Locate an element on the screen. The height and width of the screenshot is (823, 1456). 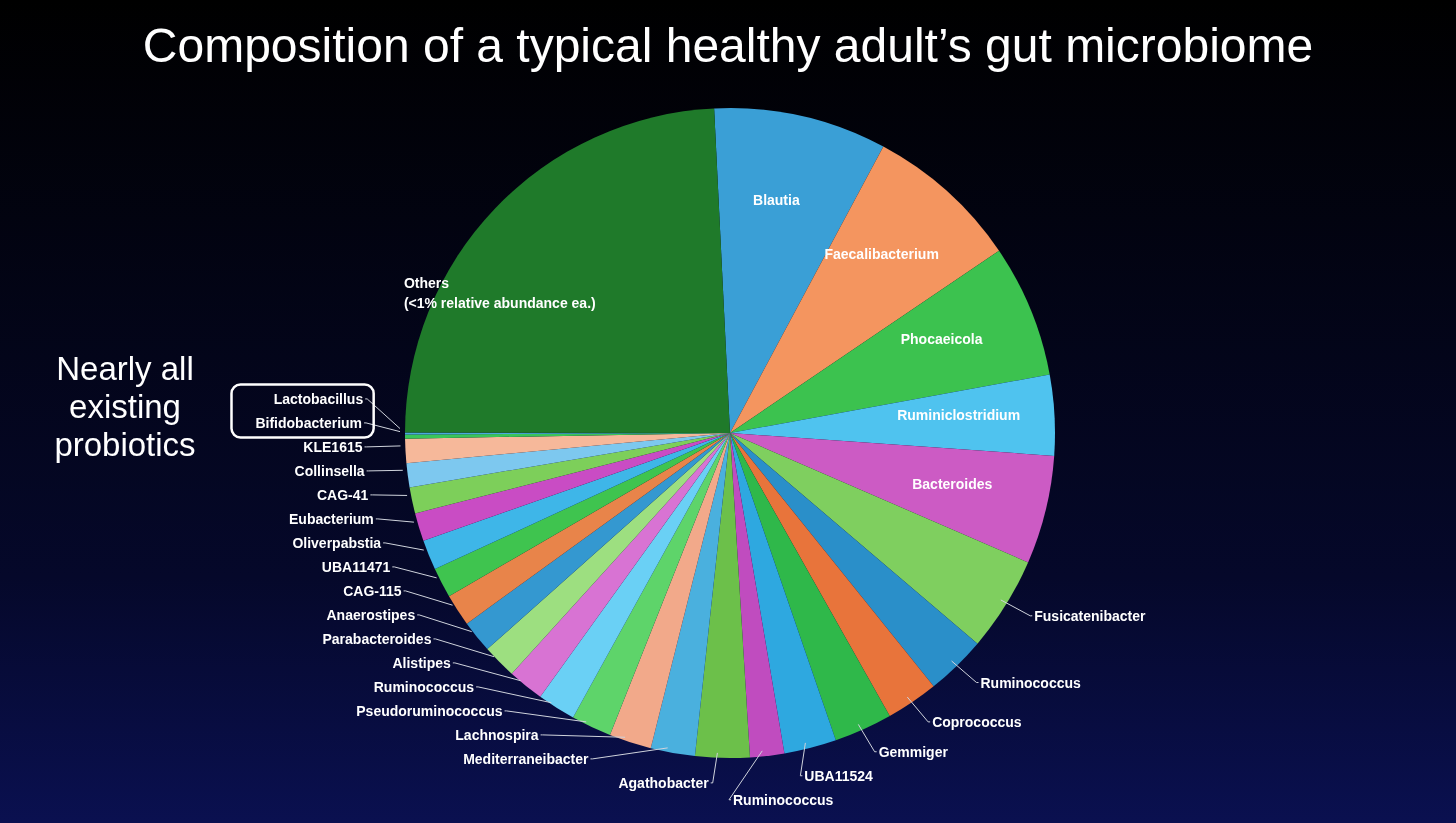
slice-label: CAG-115 is located at coordinates (372, 590).